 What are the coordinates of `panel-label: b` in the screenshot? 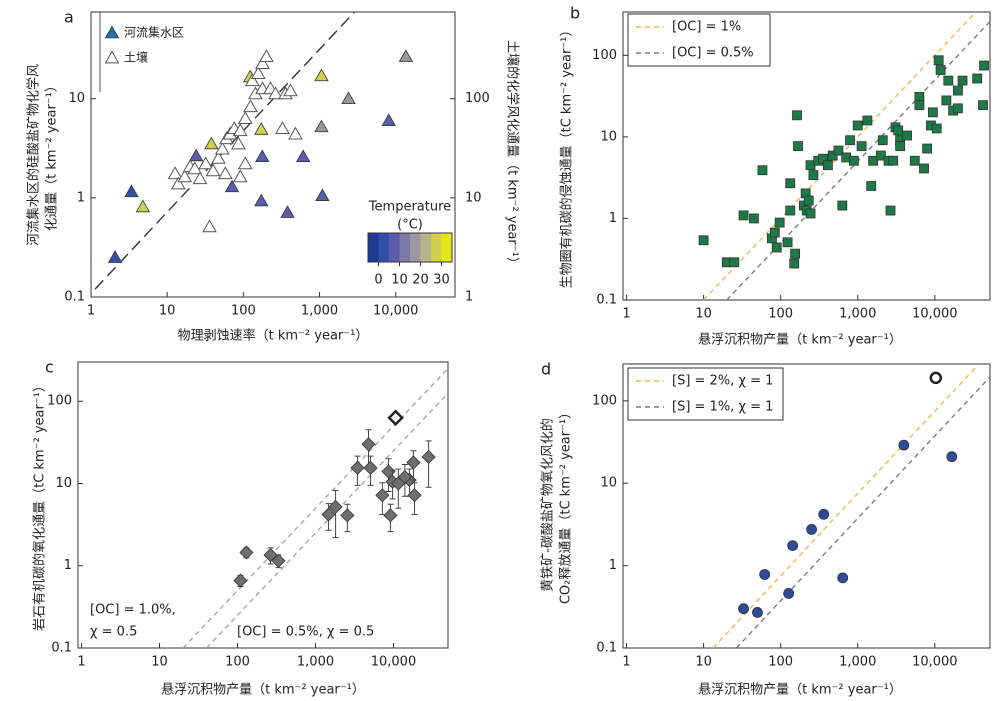 It's located at (575, 13).